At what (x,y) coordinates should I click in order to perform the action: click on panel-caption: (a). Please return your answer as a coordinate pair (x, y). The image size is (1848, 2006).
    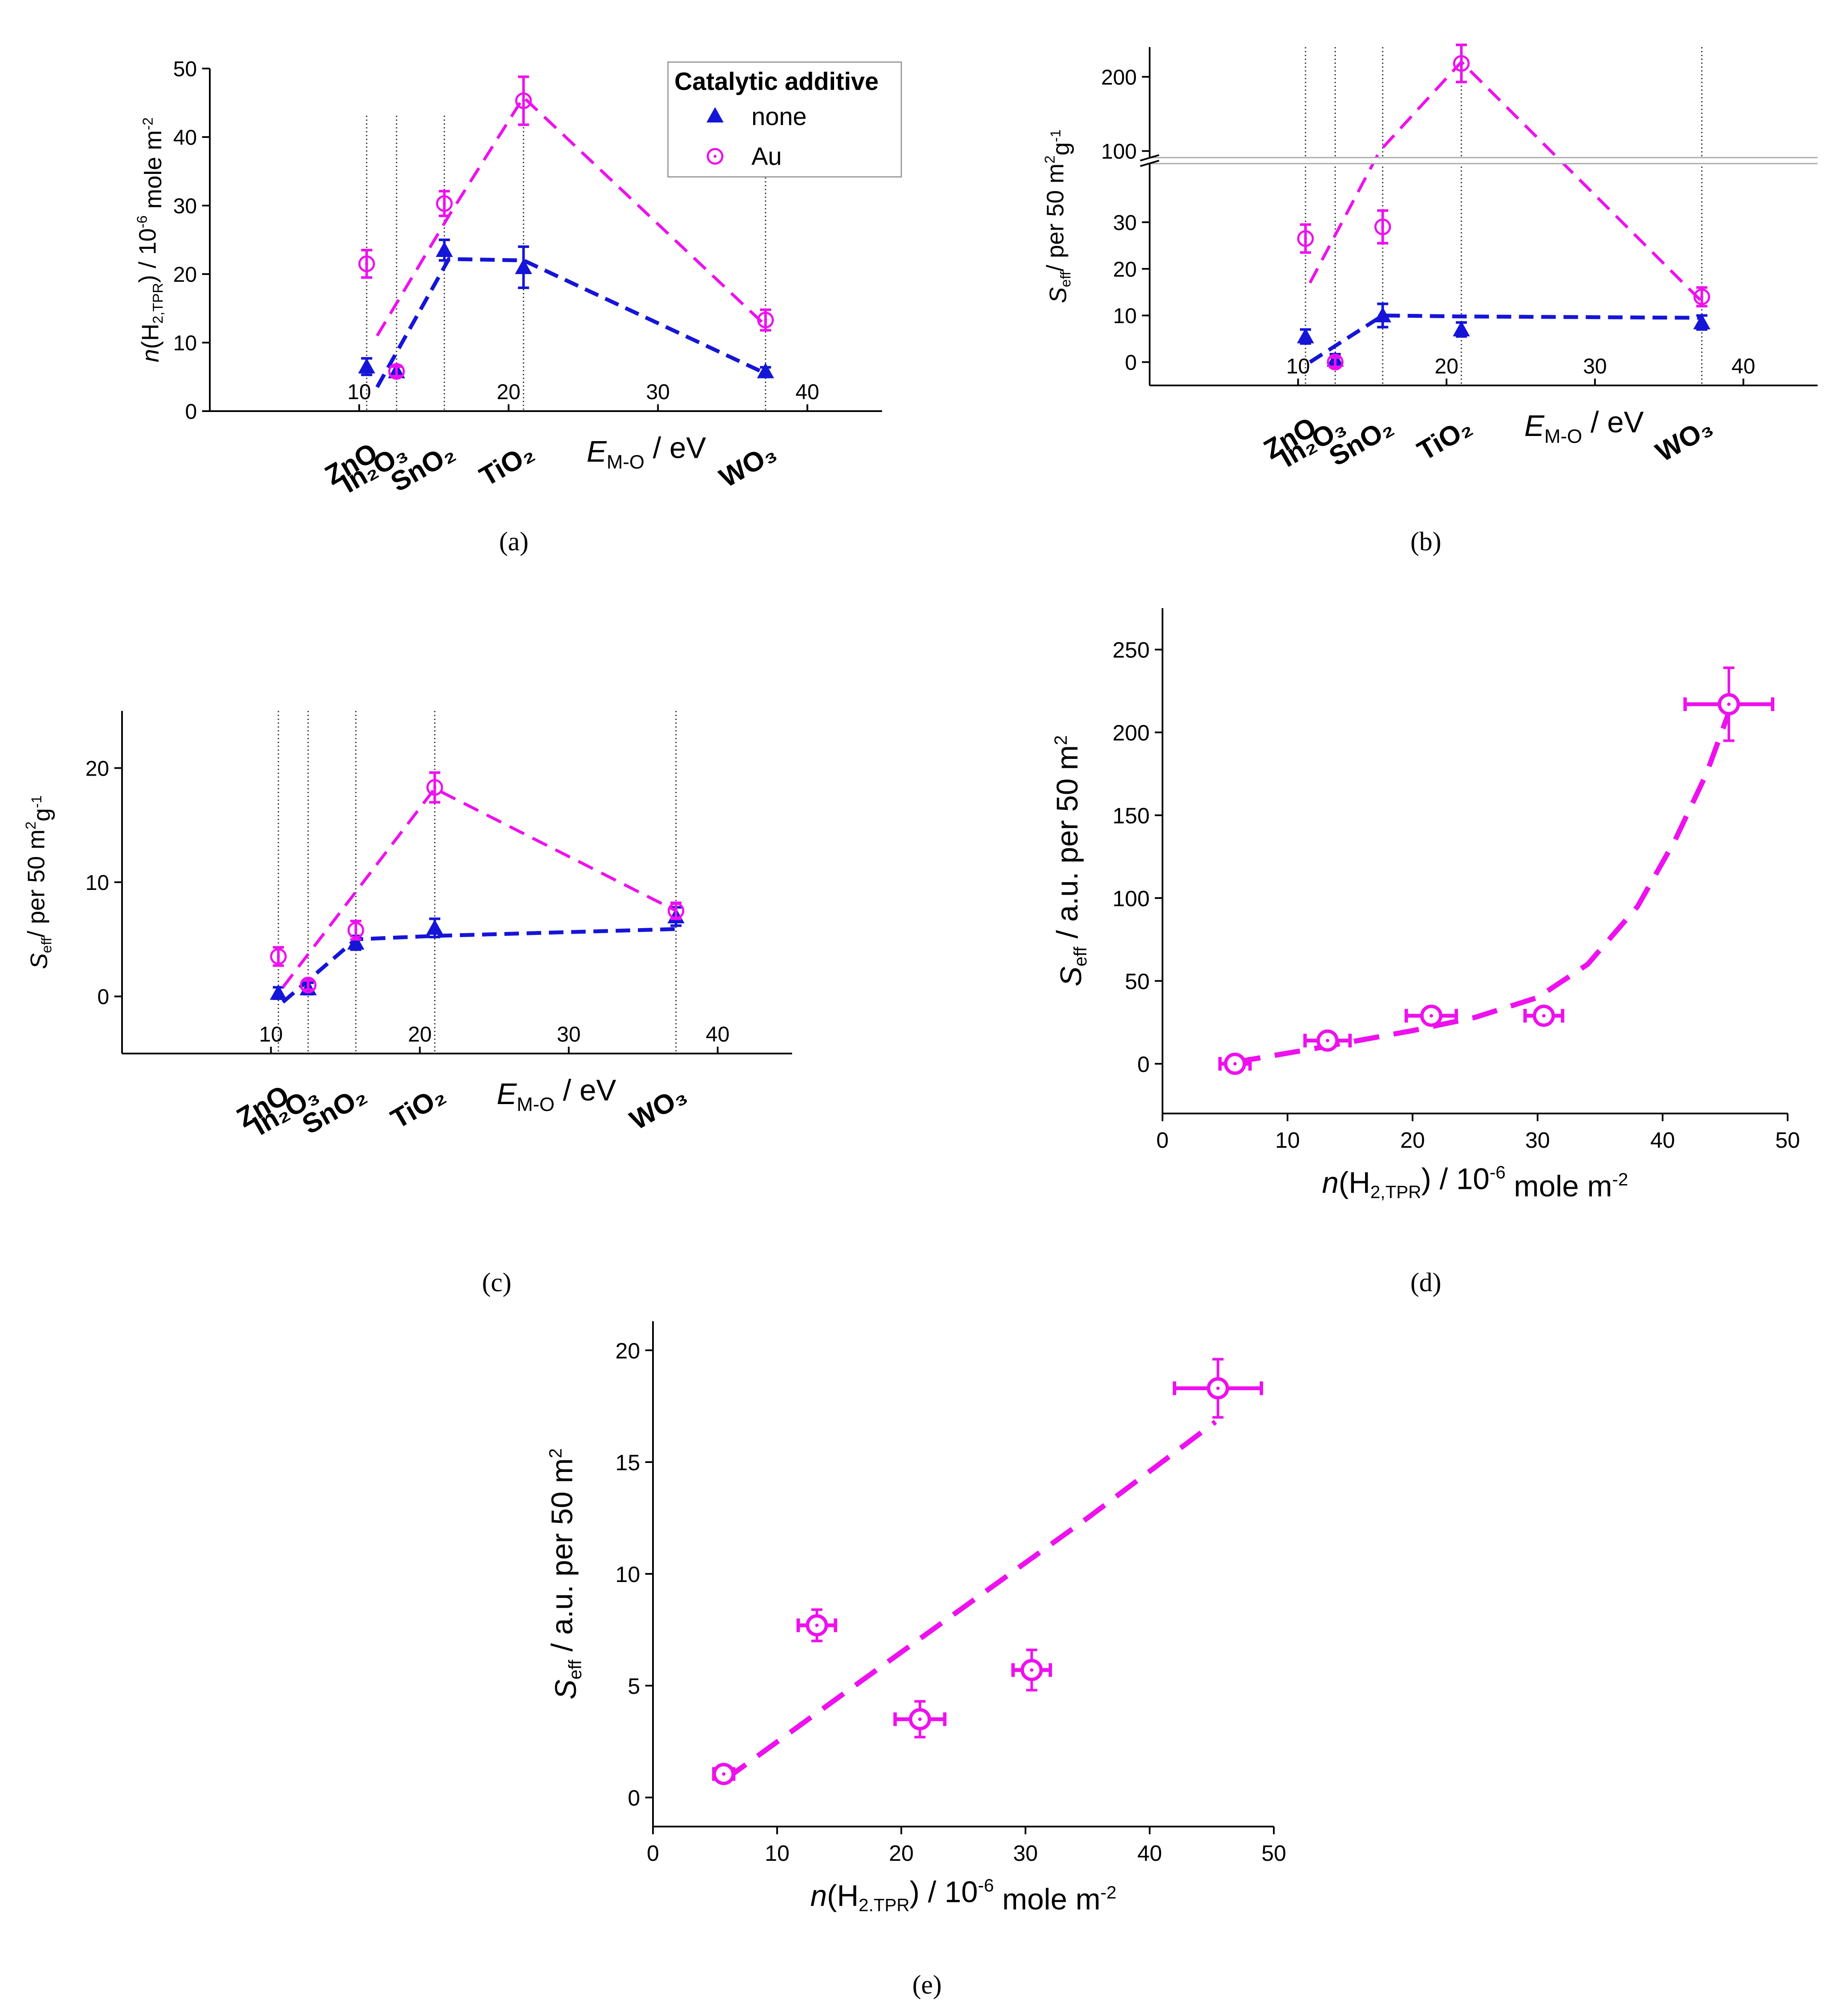
    Looking at the image, I should click on (514, 542).